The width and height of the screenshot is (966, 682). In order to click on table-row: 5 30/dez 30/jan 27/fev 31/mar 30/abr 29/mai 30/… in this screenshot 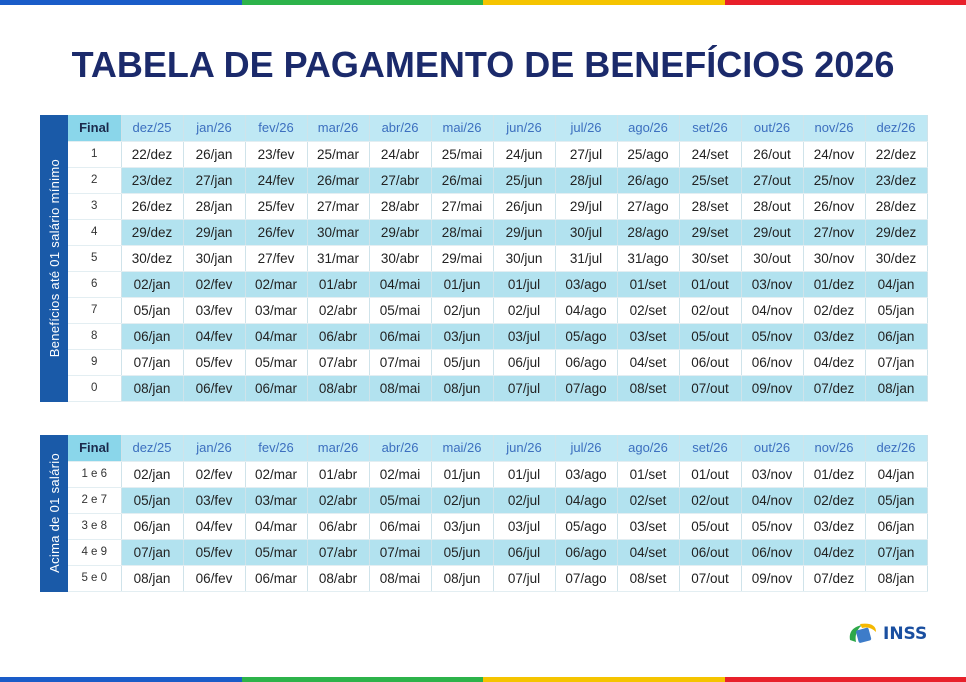, I will do `click(498, 258)`.